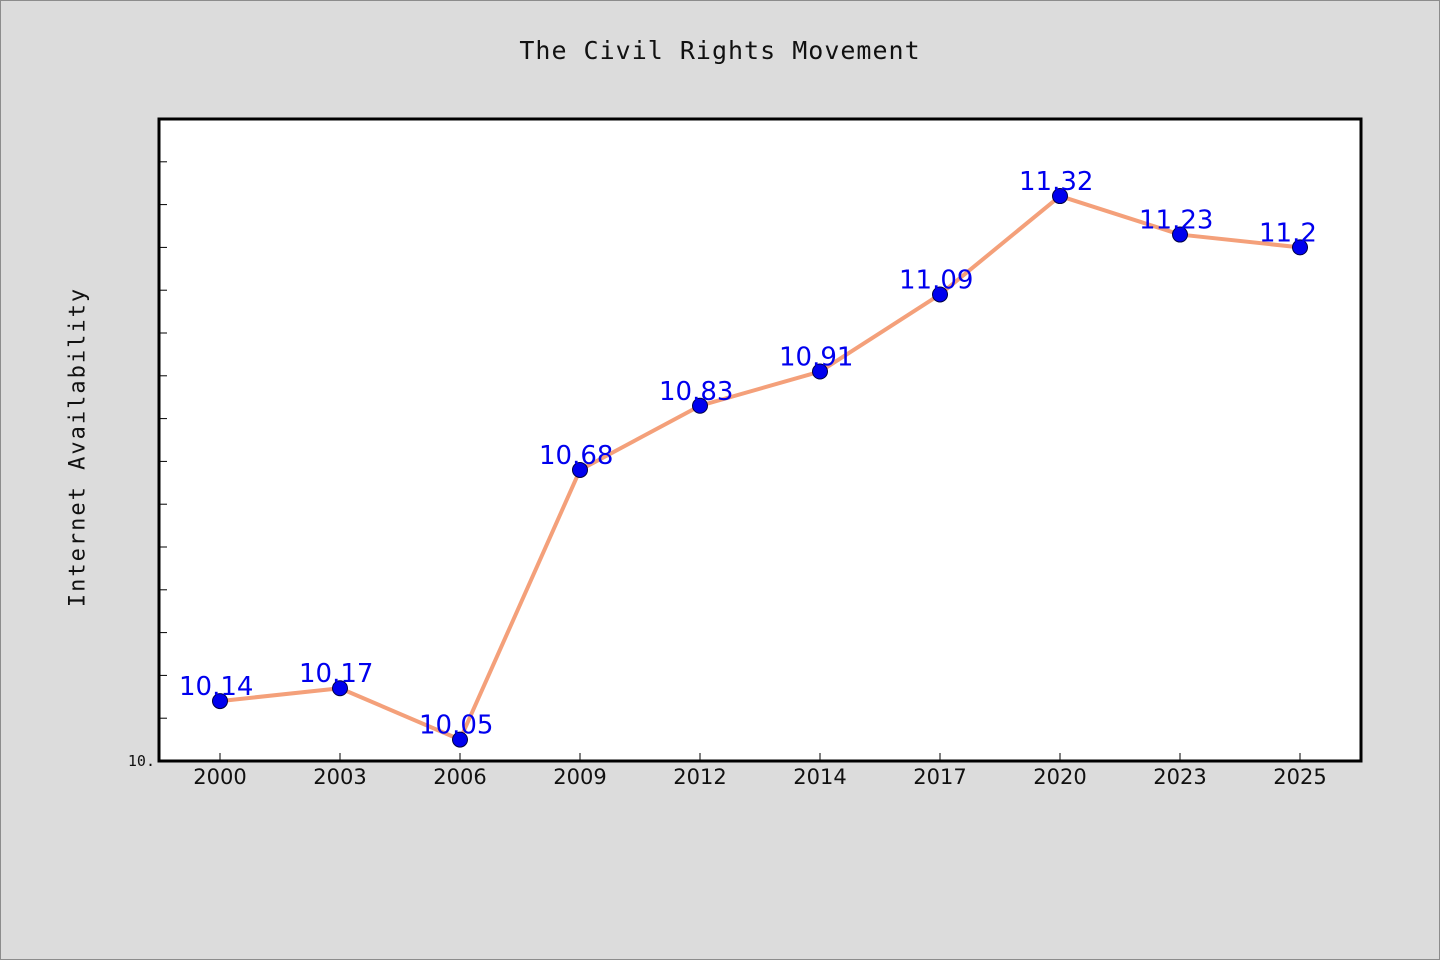 Image resolution: width=1440 pixels, height=960 pixels. Describe the element at coordinates (720, 50) in the screenshot. I see `chart-title: The Civil Rights Movement` at that location.